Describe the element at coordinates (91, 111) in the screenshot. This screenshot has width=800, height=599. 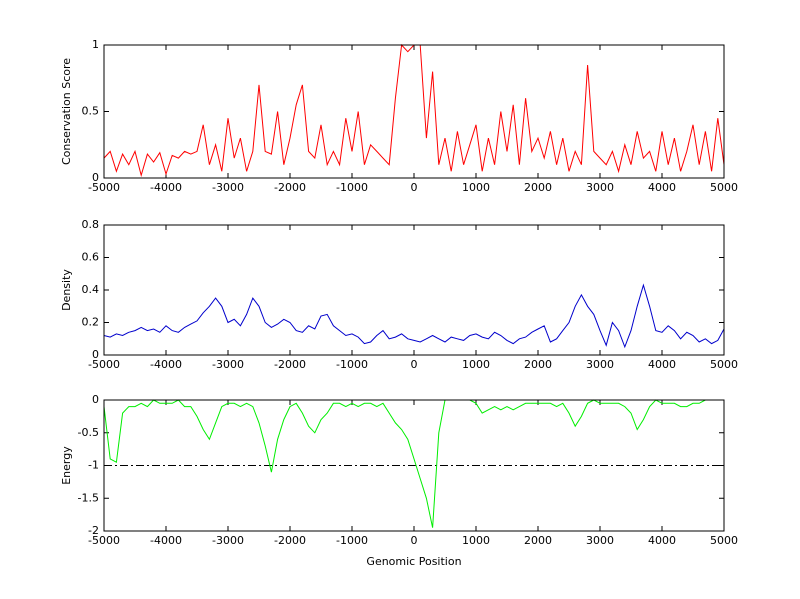
I see `y-tick-label: 0.5` at that location.